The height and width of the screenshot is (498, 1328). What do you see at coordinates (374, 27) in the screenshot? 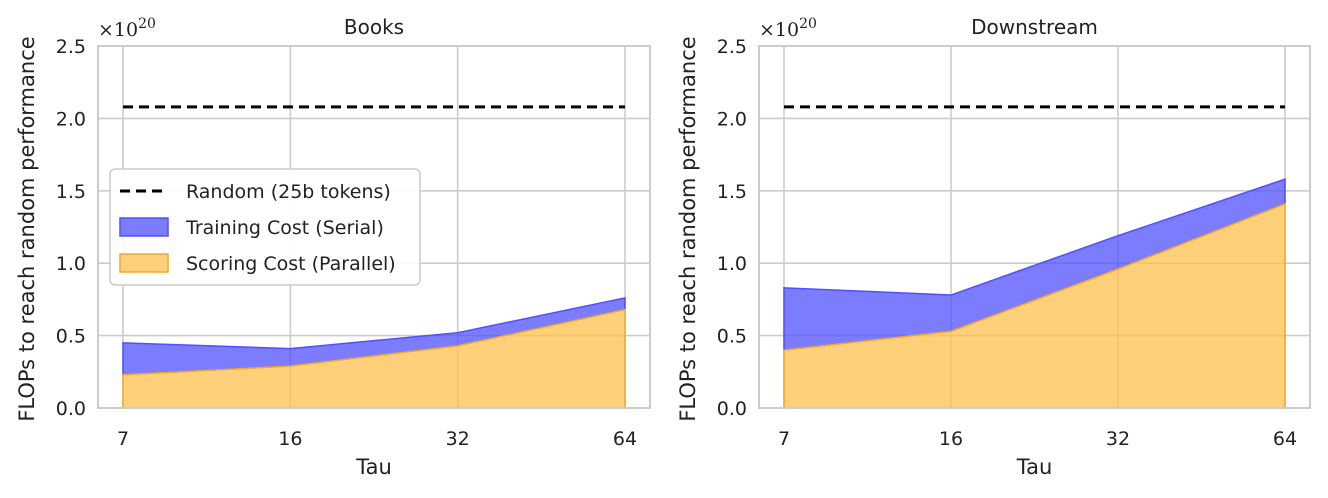
I see `chart-title: Books` at bounding box center [374, 27].